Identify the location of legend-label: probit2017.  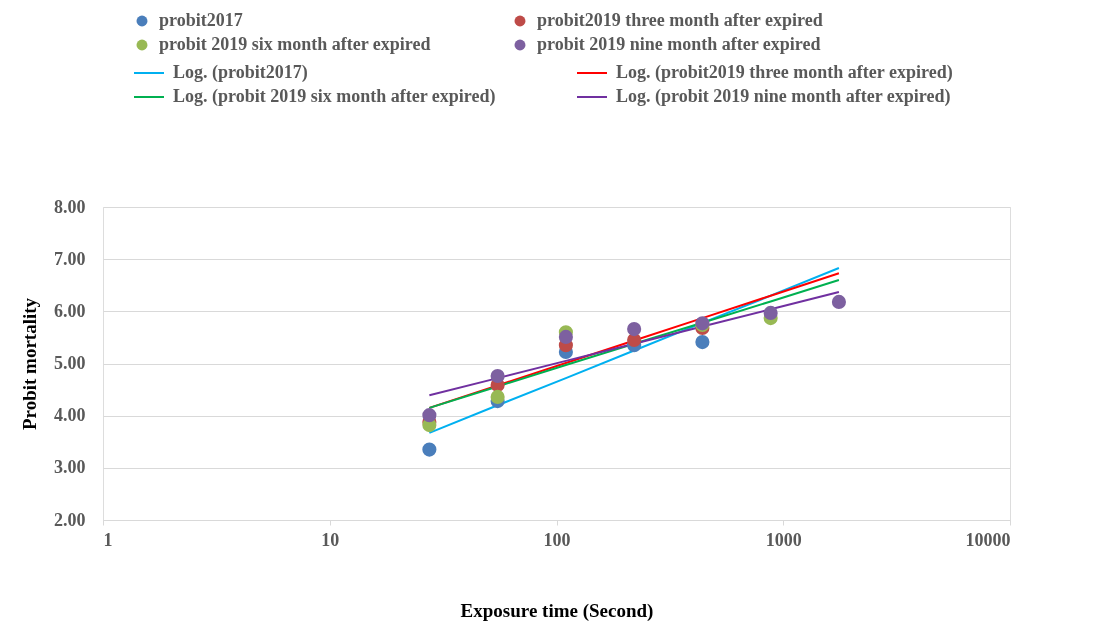
(201, 20).